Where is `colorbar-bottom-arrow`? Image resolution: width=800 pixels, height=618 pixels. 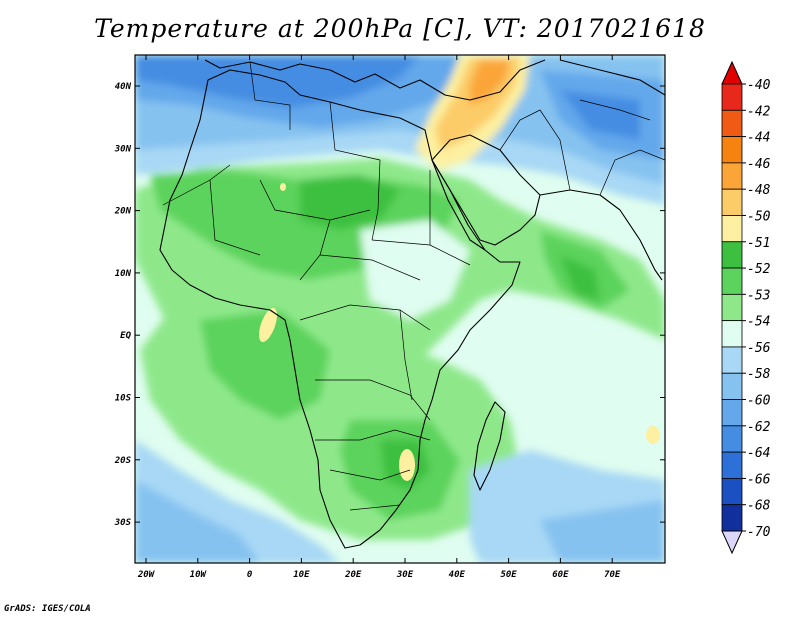 colorbar-bottom-arrow is located at coordinates (732, 542).